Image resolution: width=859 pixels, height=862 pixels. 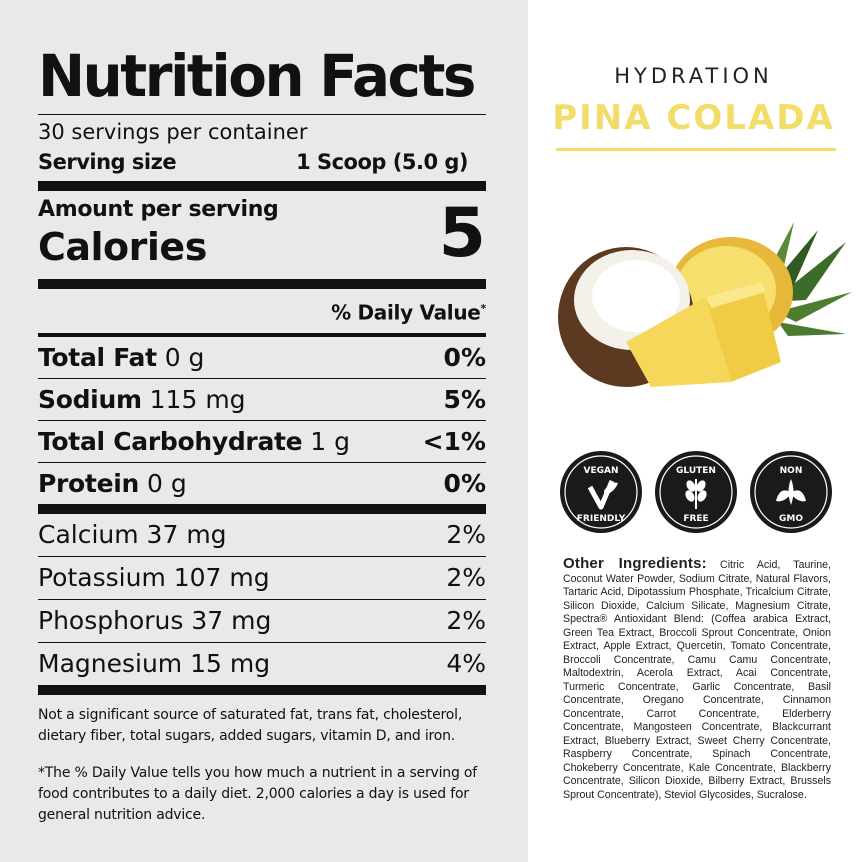 I want to click on calories-block: Amount per serving Calories 5, so click(x=262, y=235).